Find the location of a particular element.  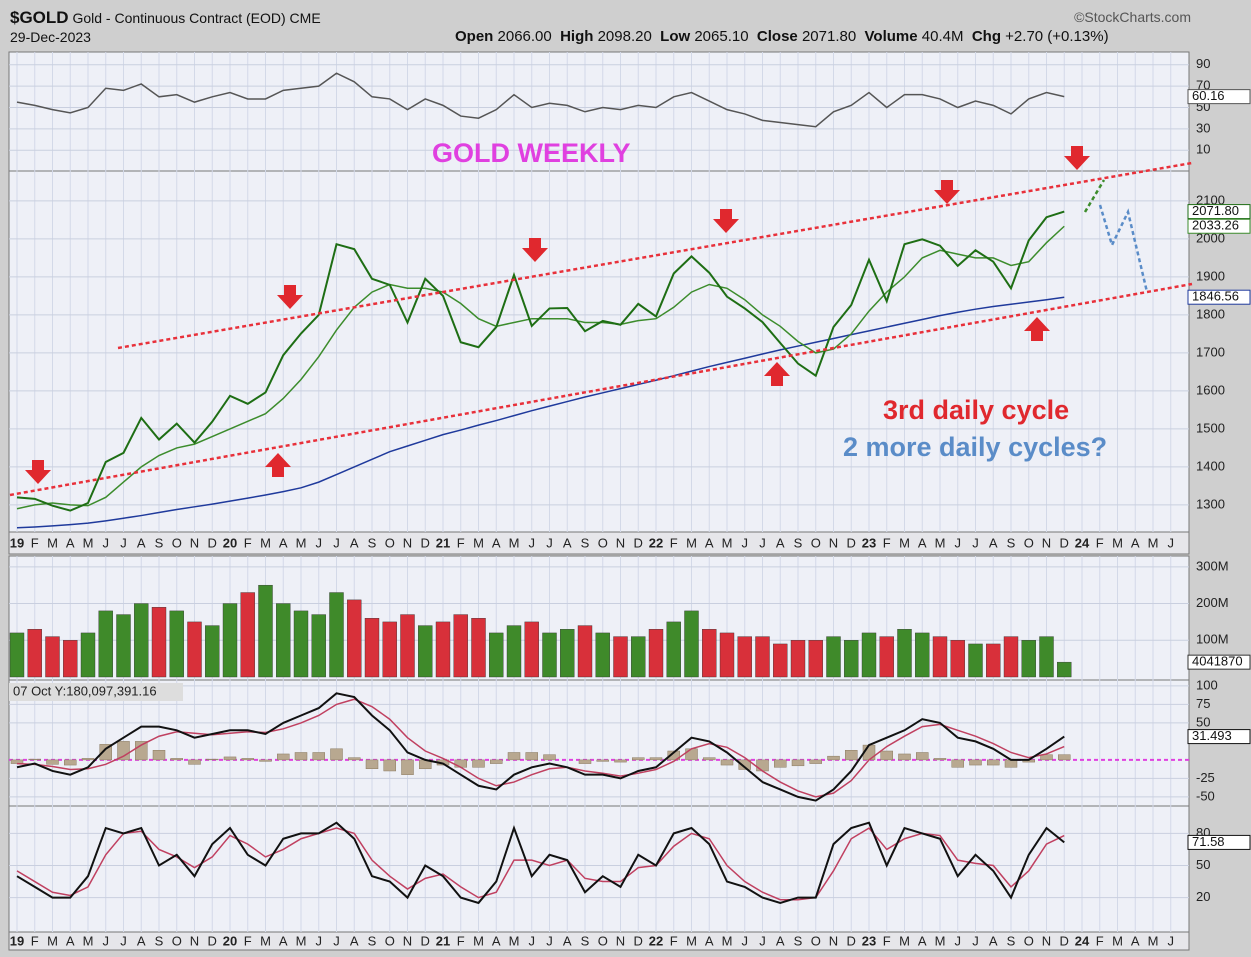

y-tick-label: 90 is located at coordinates (1203, 63).